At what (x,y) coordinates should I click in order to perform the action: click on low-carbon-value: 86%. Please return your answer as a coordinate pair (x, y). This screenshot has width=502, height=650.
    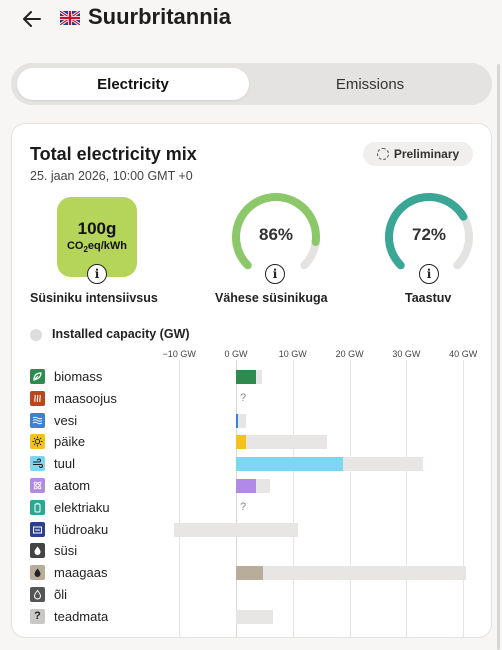
    Looking at the image, I should click on (276, 234).